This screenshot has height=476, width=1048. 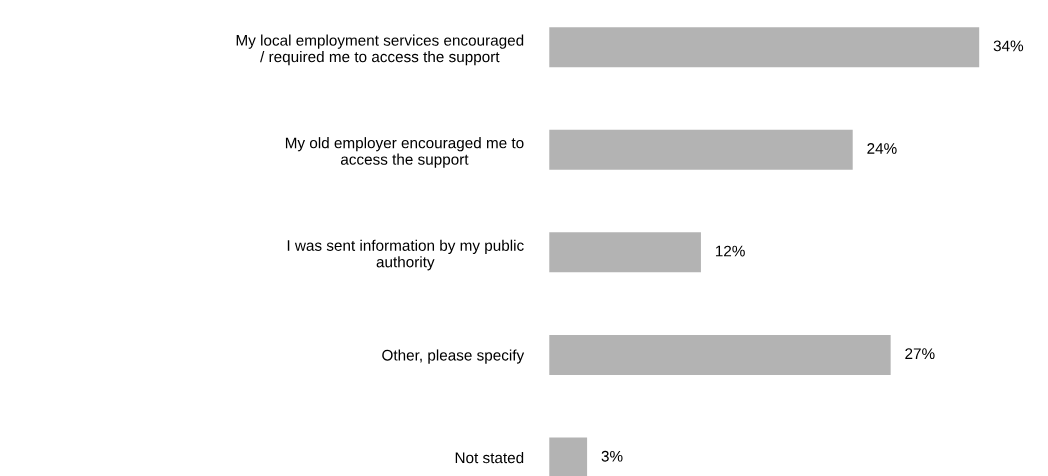 What do you see at coordinates (1008, 46) in the screenshot?
I see `data-label: 34%` at bounding box center [1008, 46].